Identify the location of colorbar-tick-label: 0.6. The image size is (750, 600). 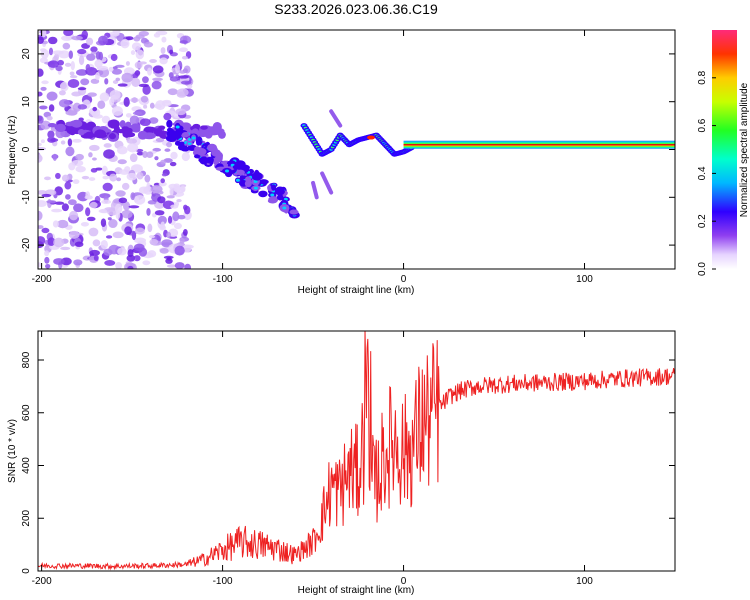
(702, 125).